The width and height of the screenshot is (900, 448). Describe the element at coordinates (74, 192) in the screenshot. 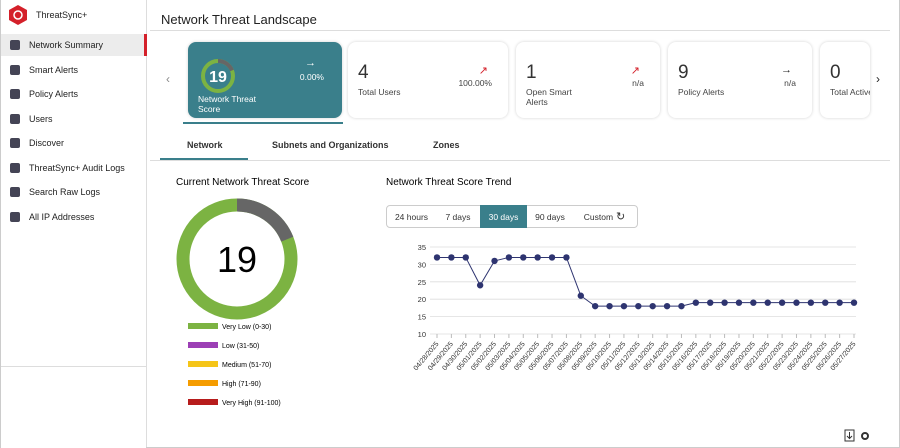

I see `nav-item: Search Raw Logs` at that location.